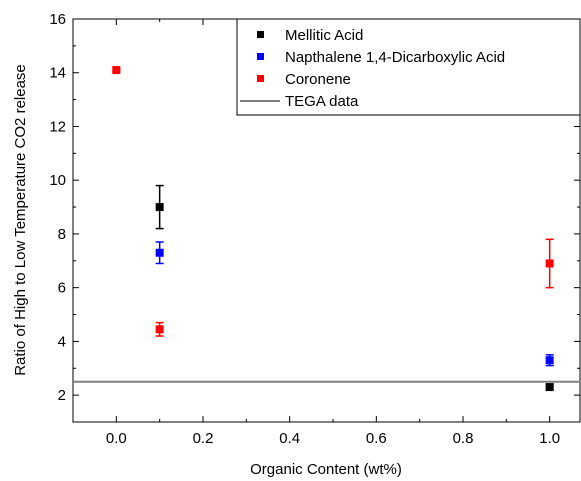 The width and height of the screenshot is (581, 481). What do you see at coordinates (57, 126) in the screenshot?
I see `y-tick-label: 12` at bounding box center [57, 126].